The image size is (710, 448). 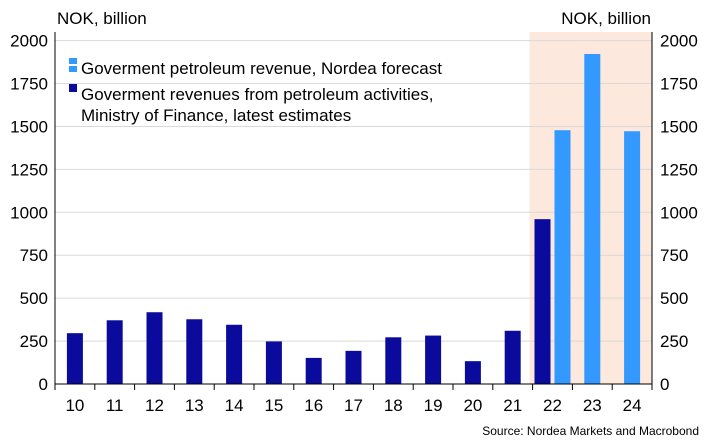 What do you see at coordinates (29, 41) in the screenshot?
I see `y-tick-label-left: 2000` at bounding box center [29, 41].